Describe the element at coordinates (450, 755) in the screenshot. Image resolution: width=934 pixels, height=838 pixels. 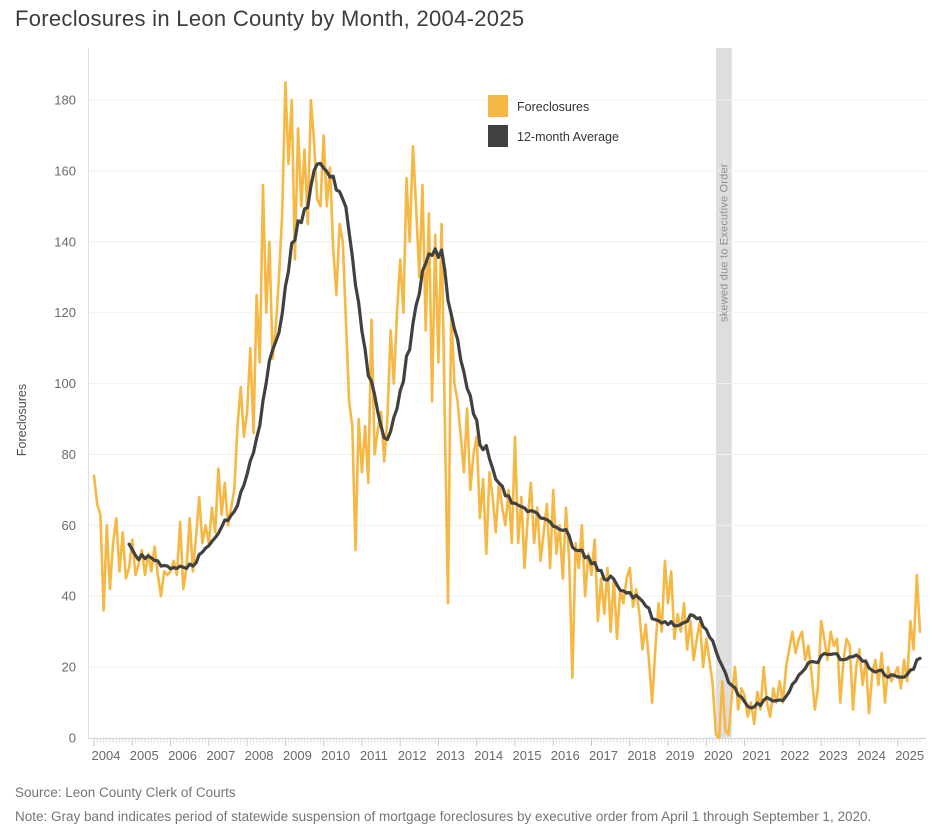
I see `x-tick-label: 2013` at that location.